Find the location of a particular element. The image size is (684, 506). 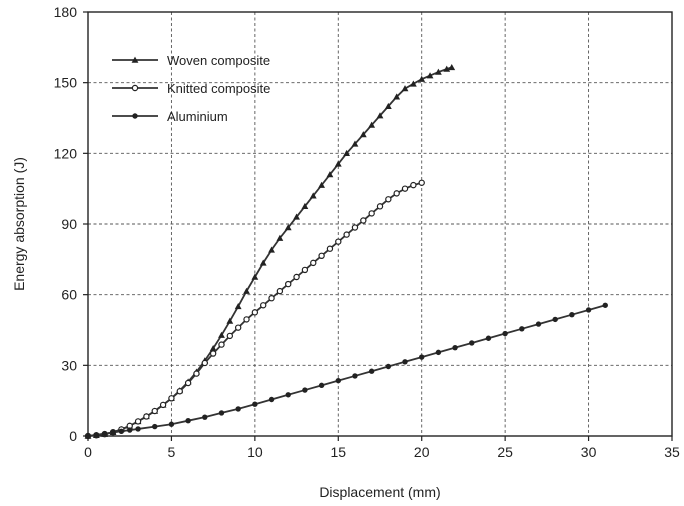

x-tick-label: 35 is located at coordinates (672, 452).